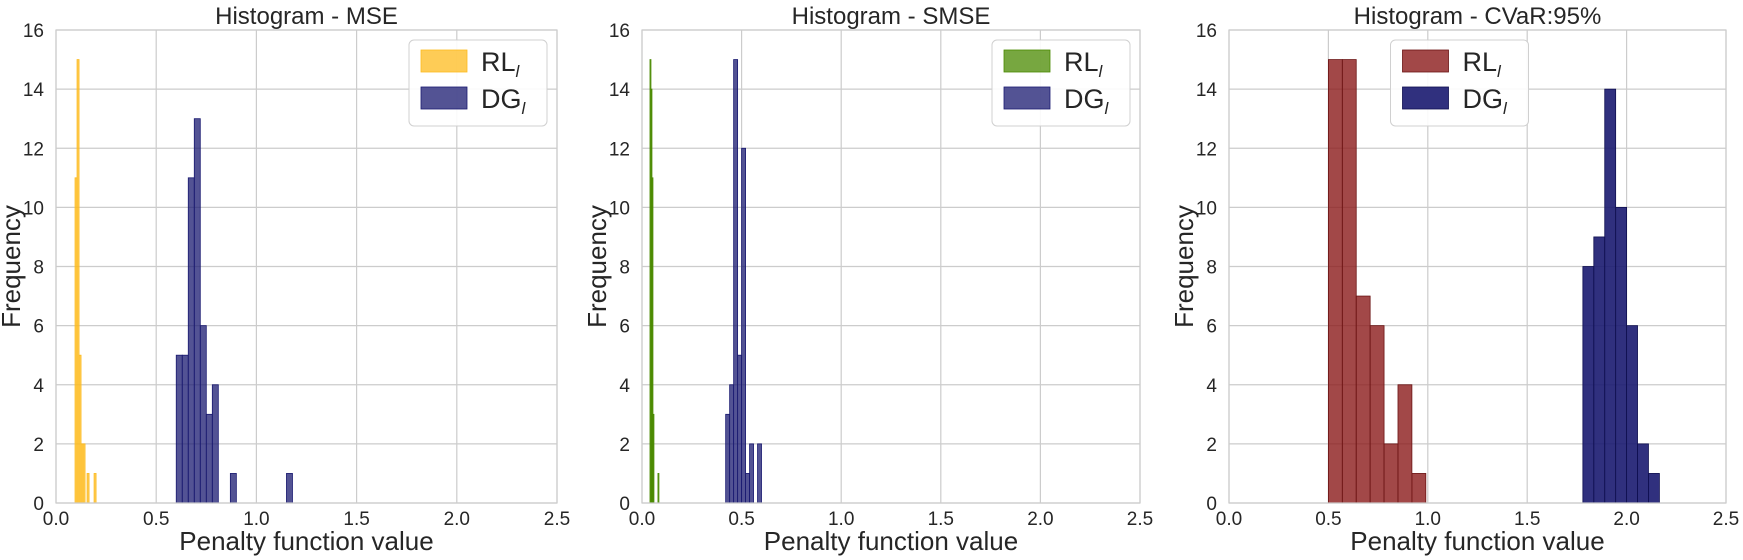 The height and width of the screenshot is (560, 1743). Describe the element at coordinates (1184, 266) in the screenshot. I see `y-axis-label-cvar: Frequency` at that location.